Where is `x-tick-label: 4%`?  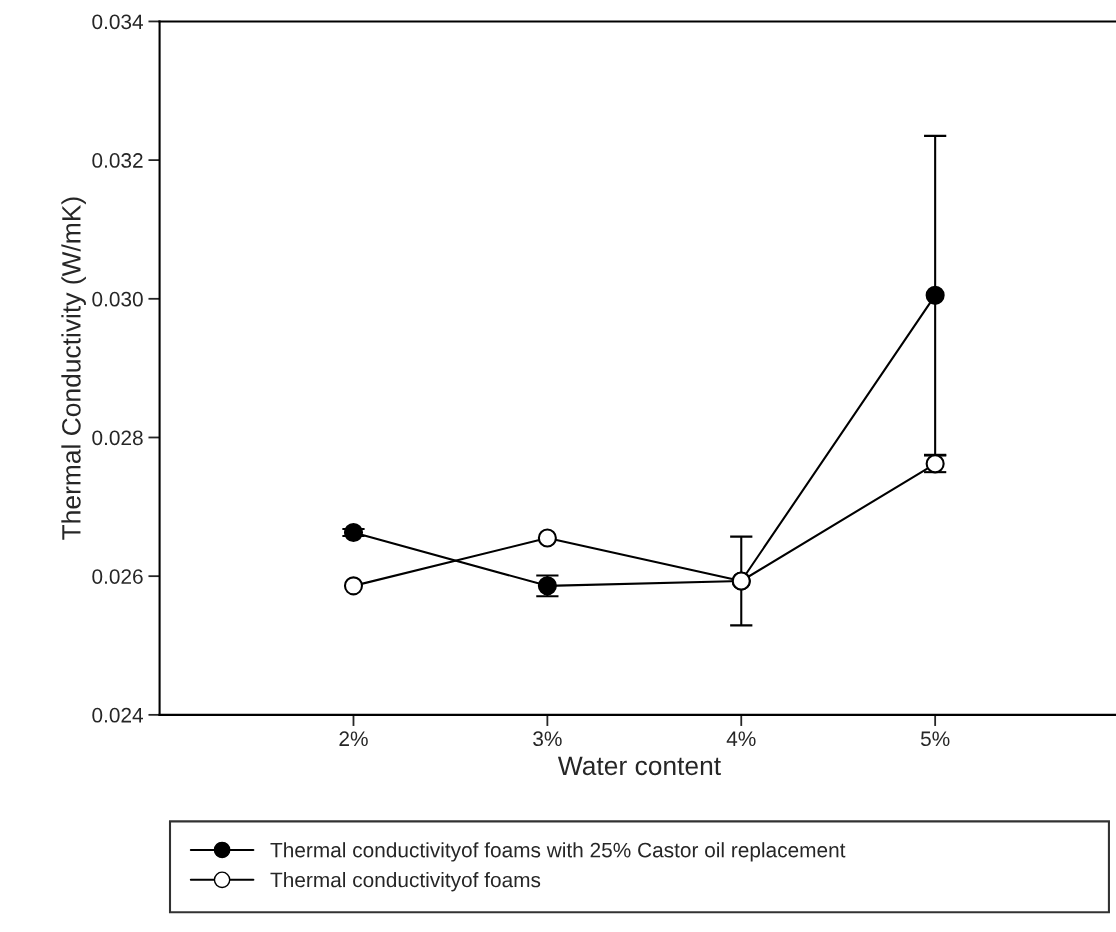
x-tick-label: 4% is located at coordinates (741, 739).